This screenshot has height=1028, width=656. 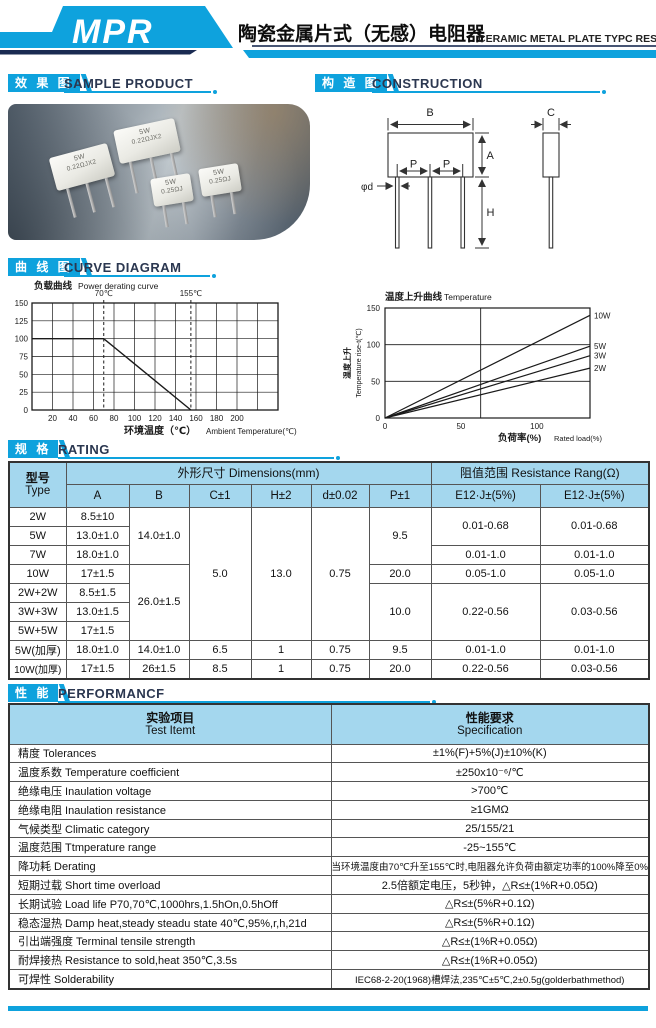 What do you see at coordinates (118, 286) in the screenshot?
I see `chart-title-en: Power derating curve` at bounding box center [118, 286].